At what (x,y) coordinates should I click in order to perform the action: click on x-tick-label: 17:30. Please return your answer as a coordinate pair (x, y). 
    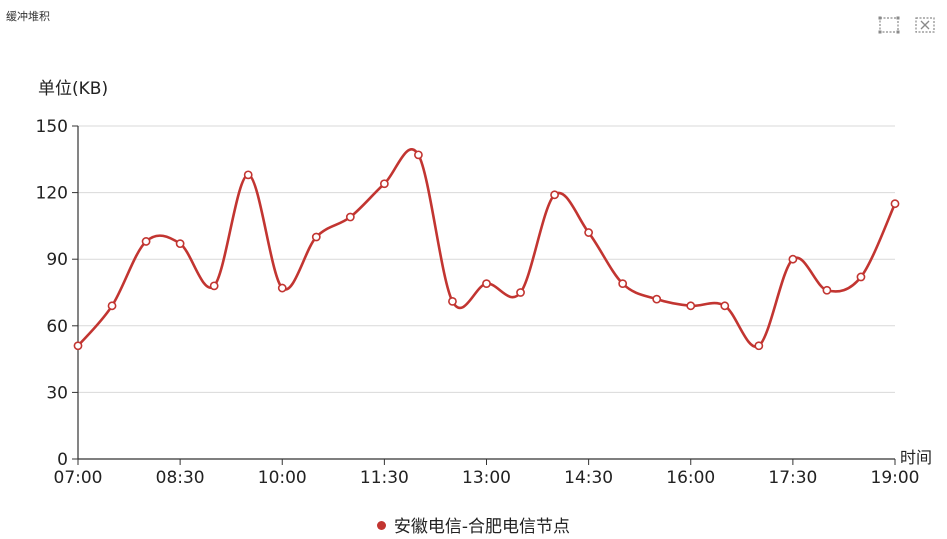
    Looking at the image, I should click on (792, 478).